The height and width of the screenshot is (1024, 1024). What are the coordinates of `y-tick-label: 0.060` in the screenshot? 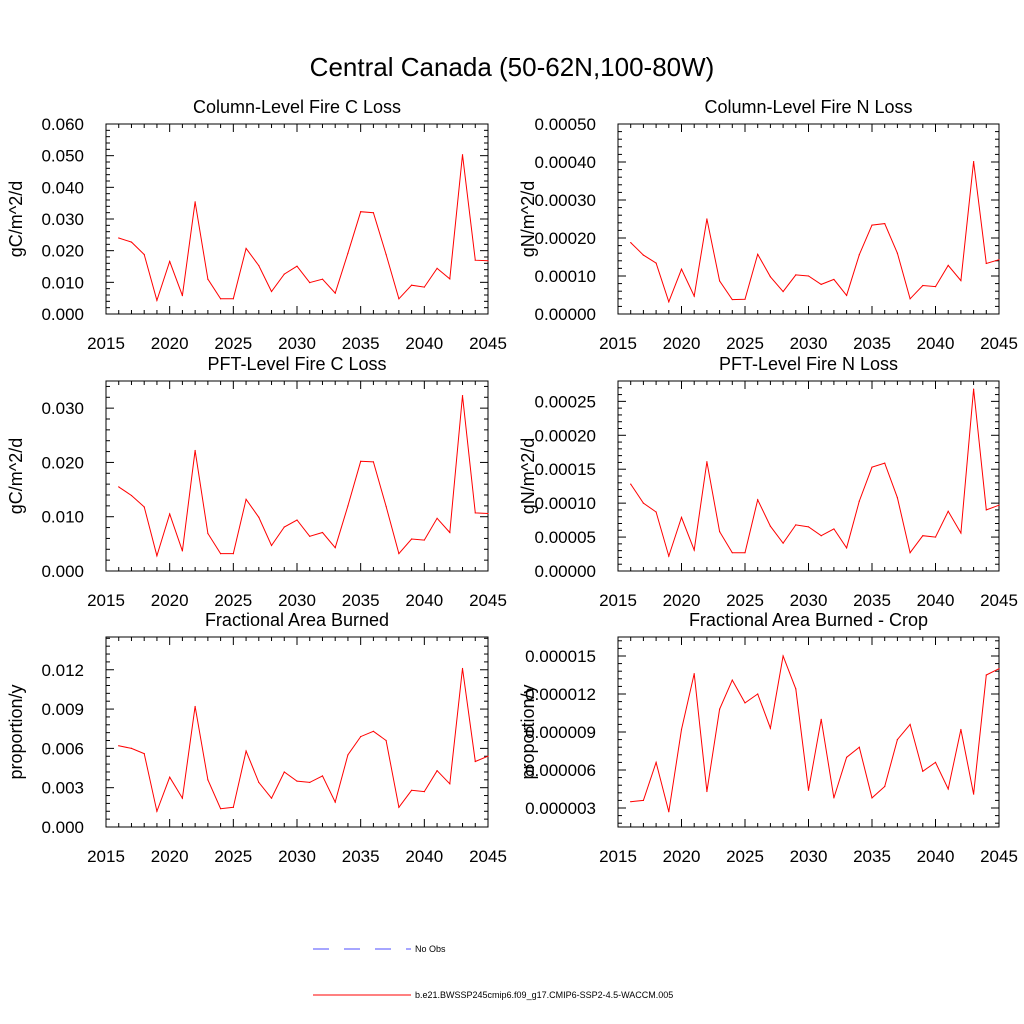 It's located at (62, 124).